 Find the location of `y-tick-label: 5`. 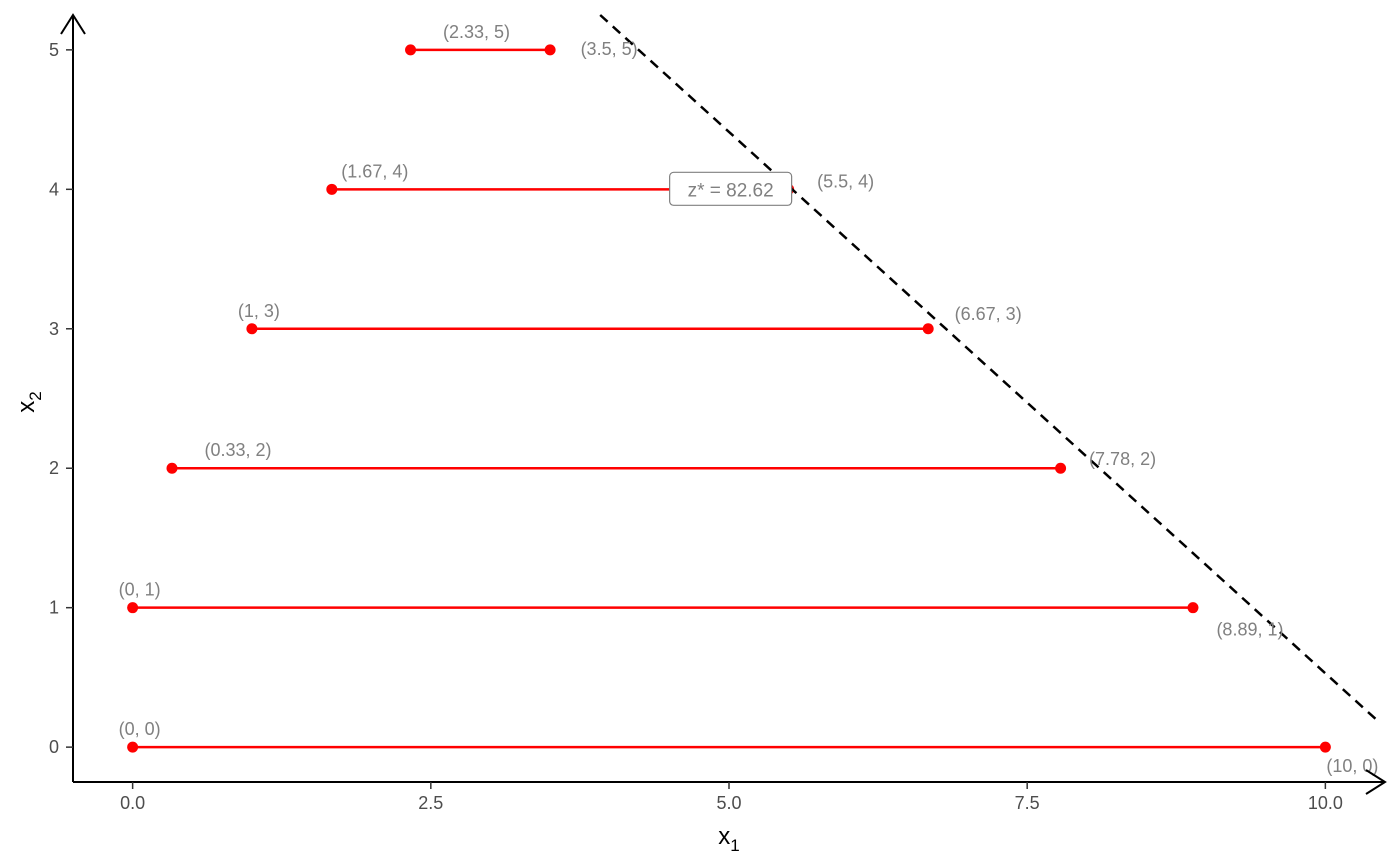

y-tick-label: 5 is located at coordinates (54, 50).